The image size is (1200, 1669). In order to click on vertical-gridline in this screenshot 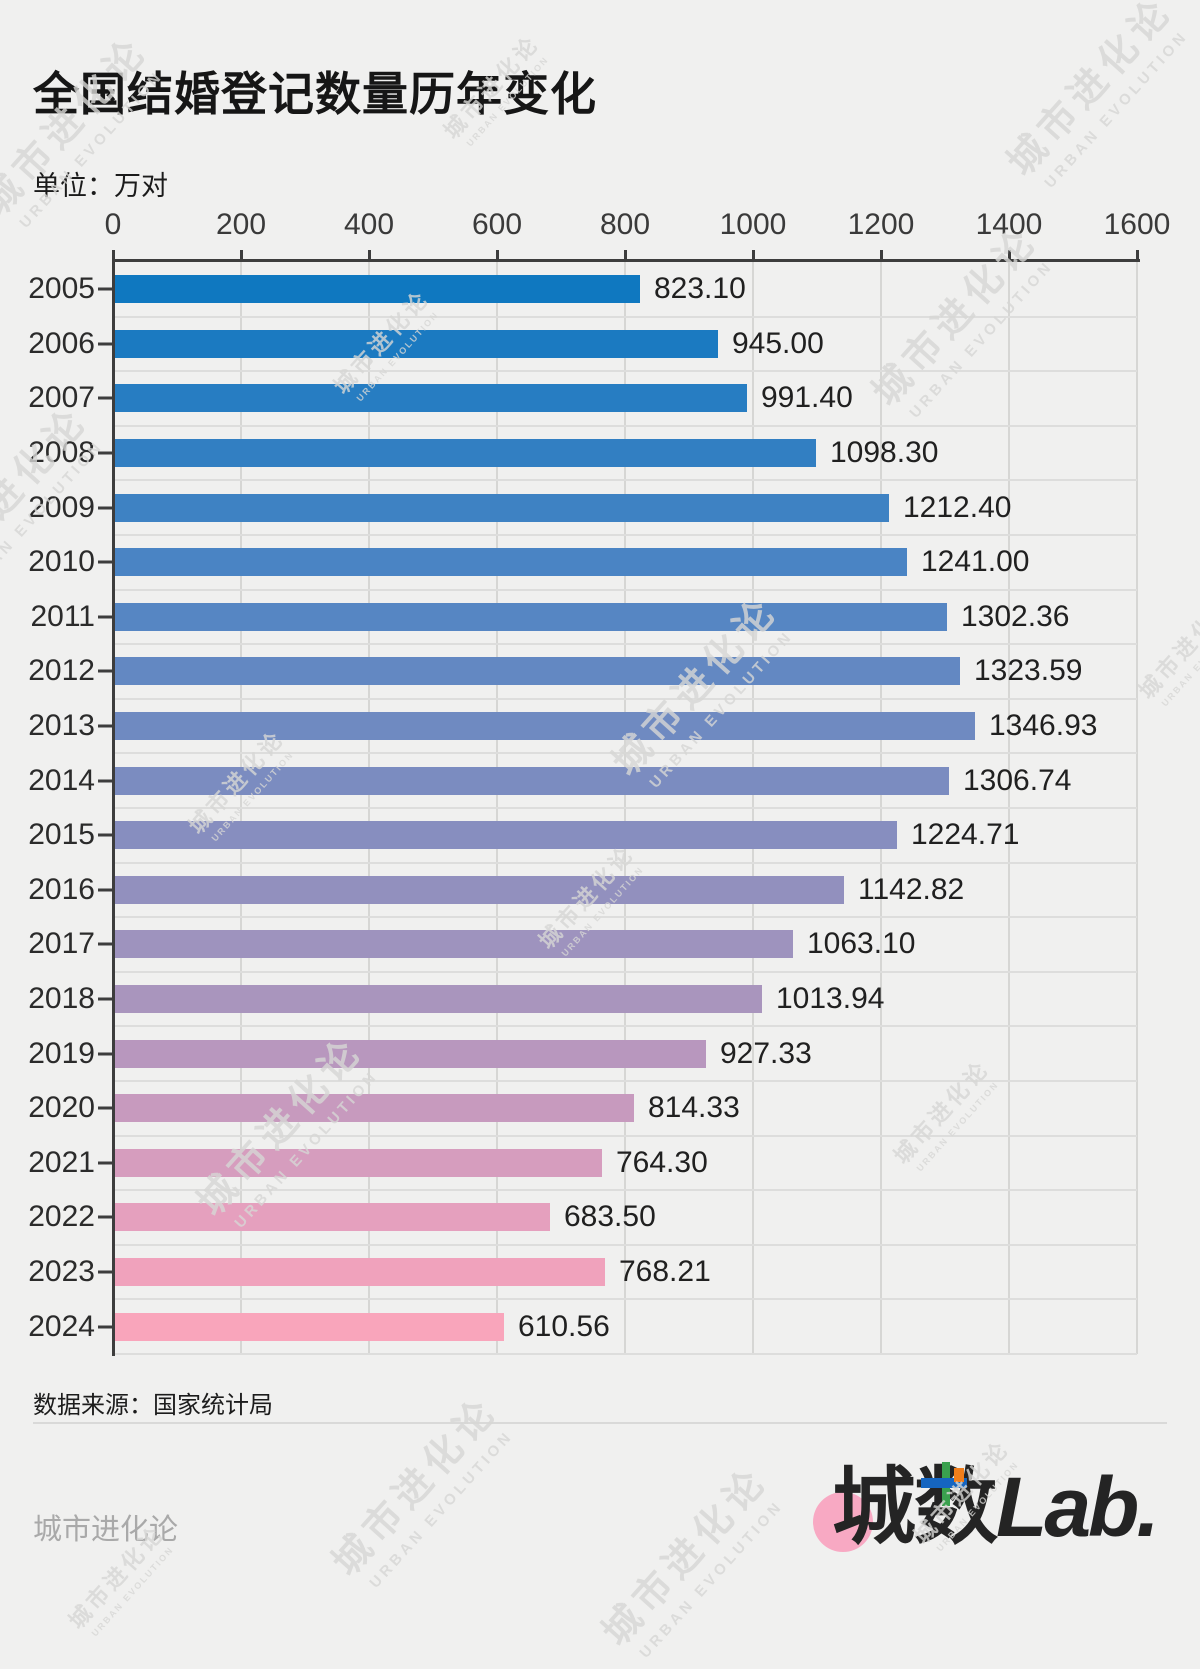, I will do `click(1137, 808)`.